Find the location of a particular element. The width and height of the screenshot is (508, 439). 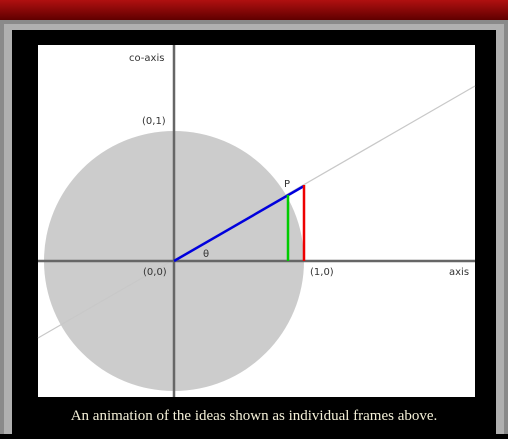

point-label: P is located at coordinates (287, 184).